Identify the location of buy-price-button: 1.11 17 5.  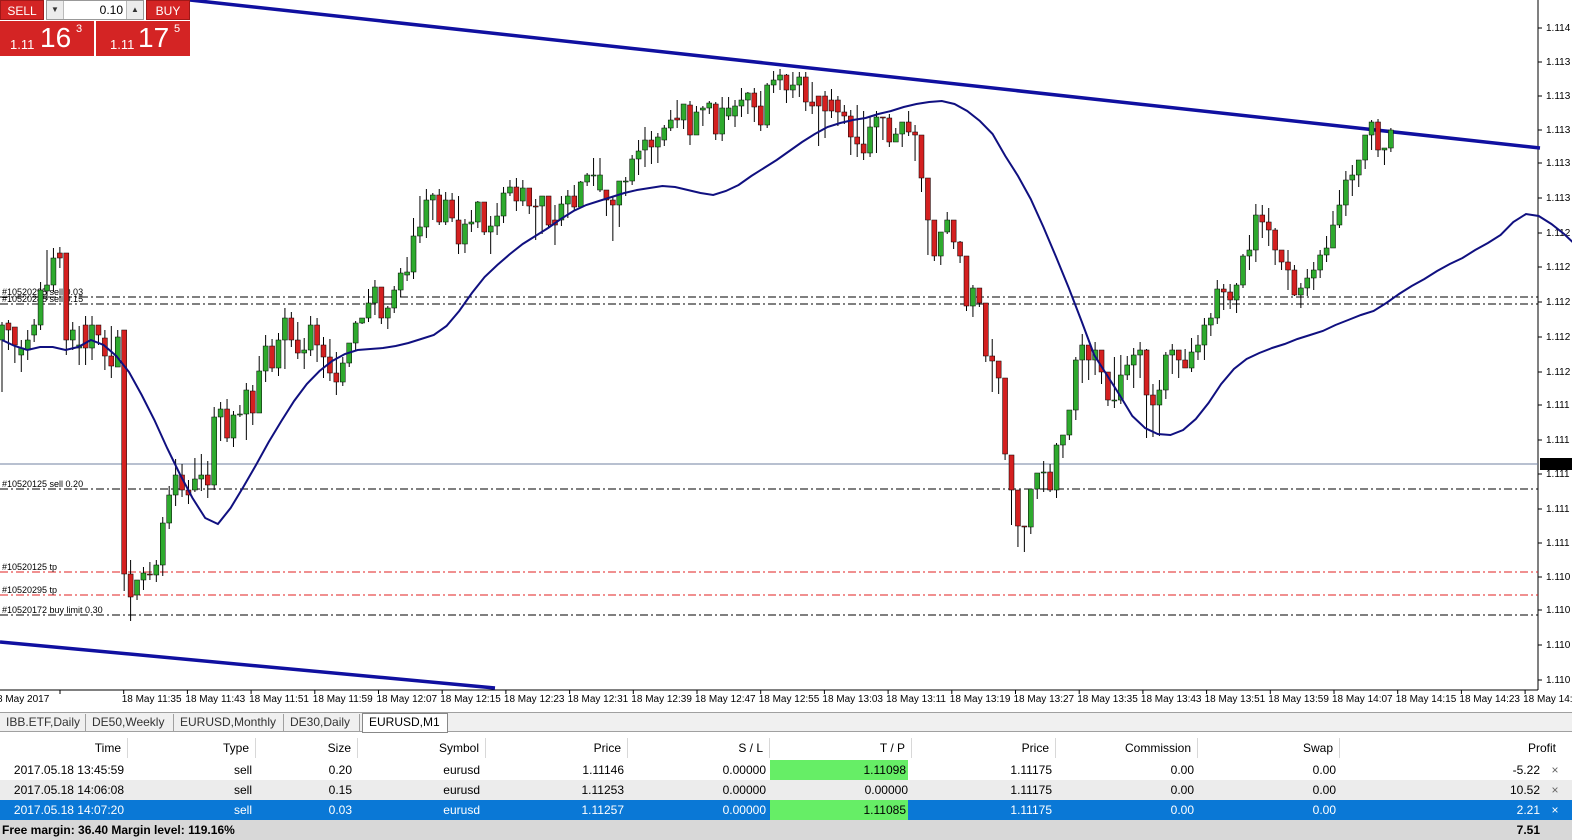
(143, 38).